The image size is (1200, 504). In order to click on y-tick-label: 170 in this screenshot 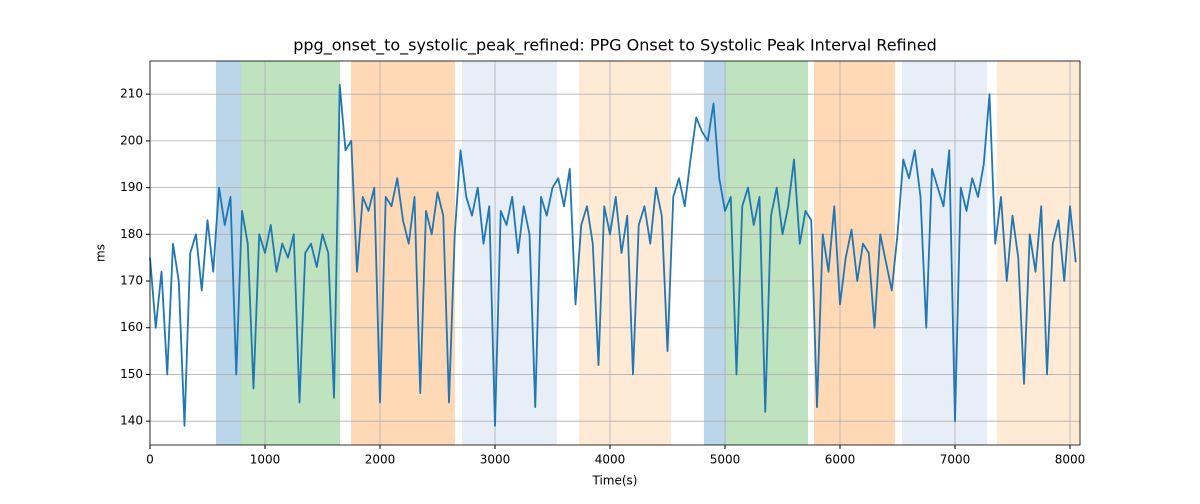, I will do `click(131, 281)`.